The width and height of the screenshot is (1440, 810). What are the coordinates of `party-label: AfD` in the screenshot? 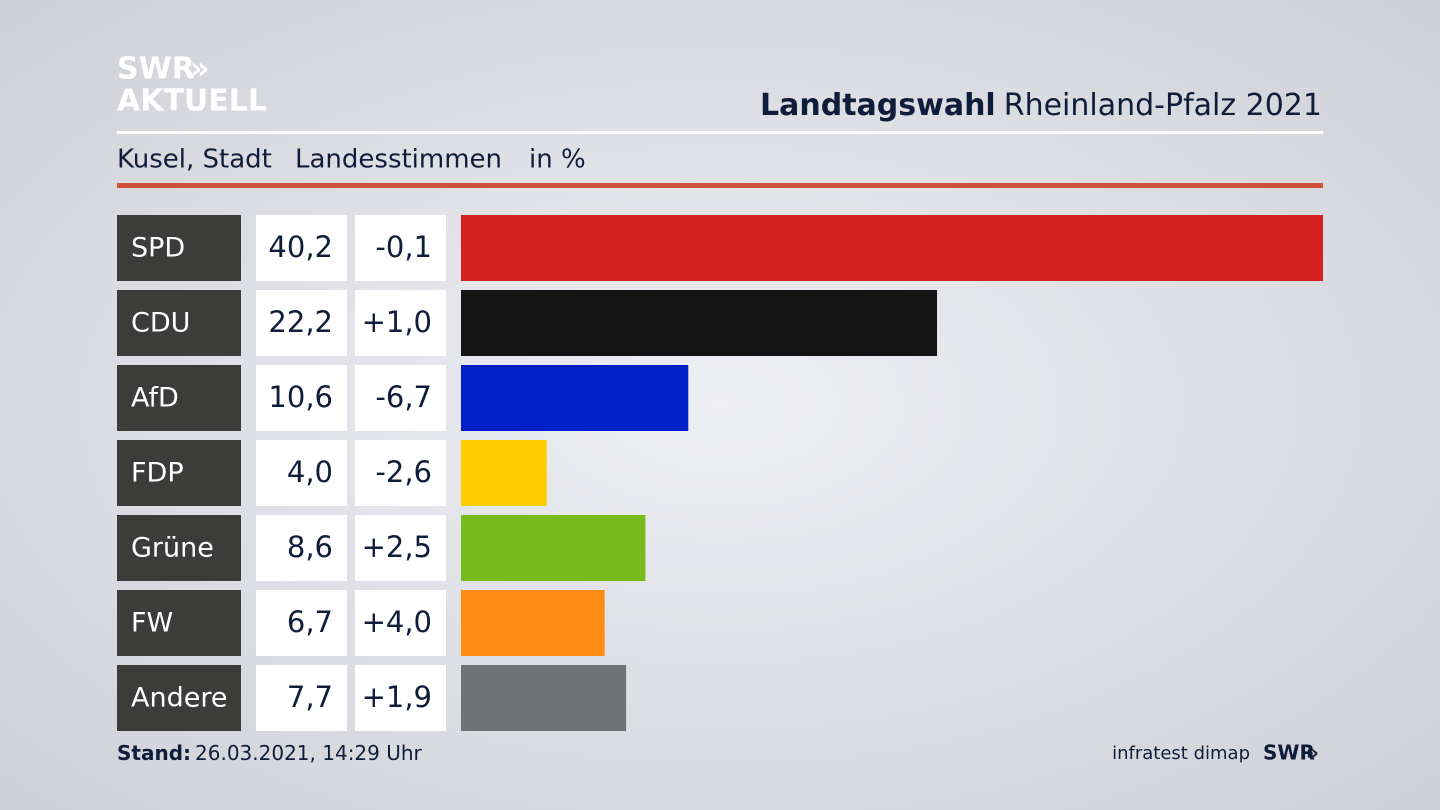 It's located at (155, 398).